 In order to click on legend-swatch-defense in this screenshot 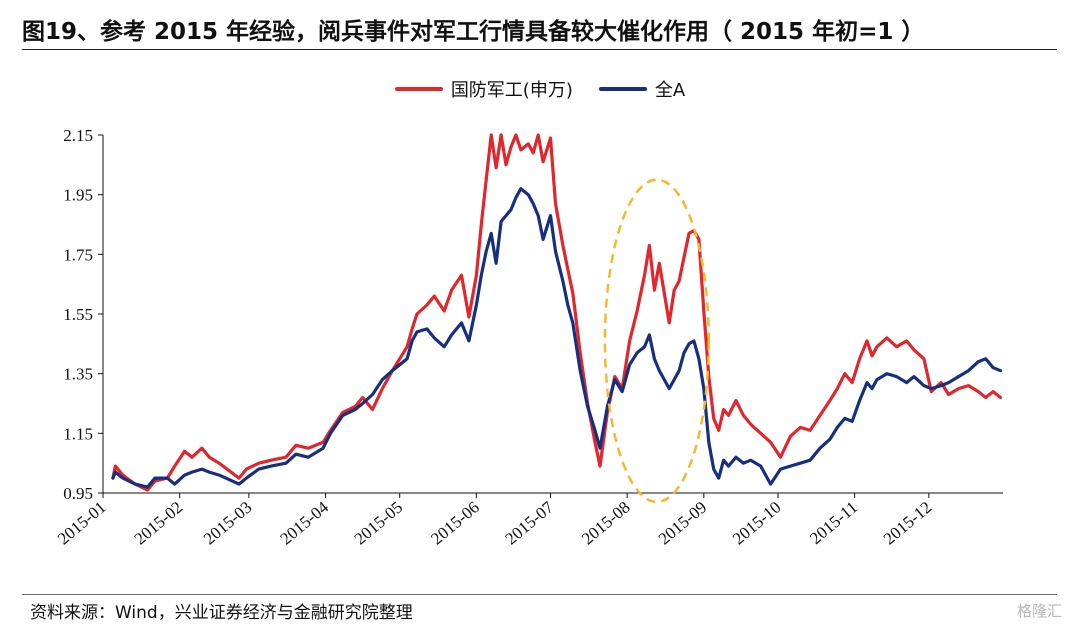, I will do `click(418, 89)`.